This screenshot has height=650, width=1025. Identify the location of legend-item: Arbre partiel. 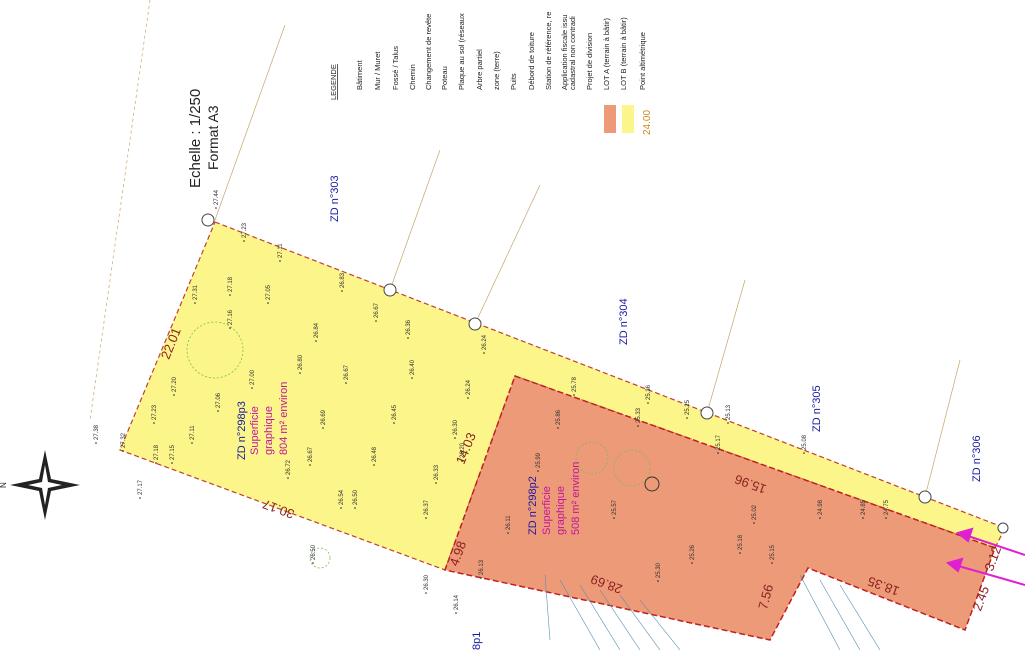
(479, 69).